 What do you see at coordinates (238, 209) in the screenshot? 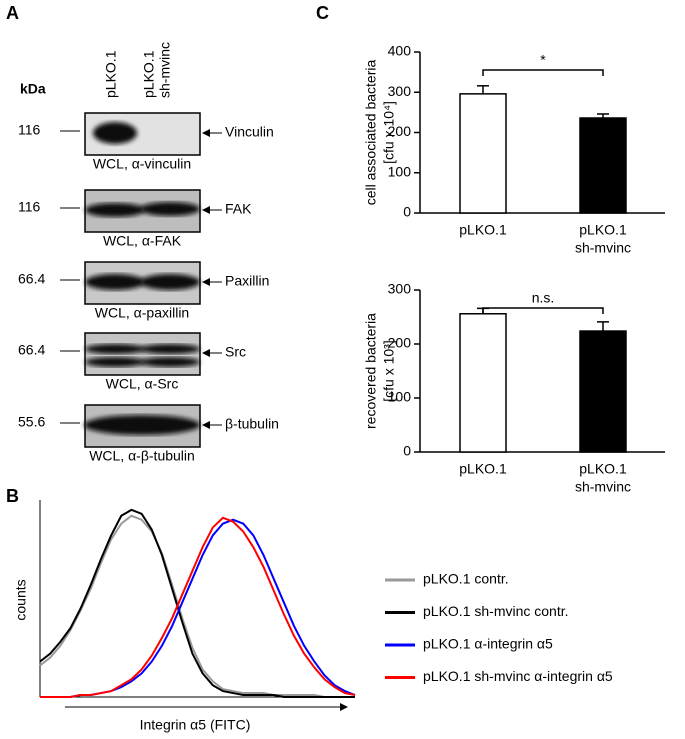
I see `protein-label: FAK` at bounding box center [238, 209].